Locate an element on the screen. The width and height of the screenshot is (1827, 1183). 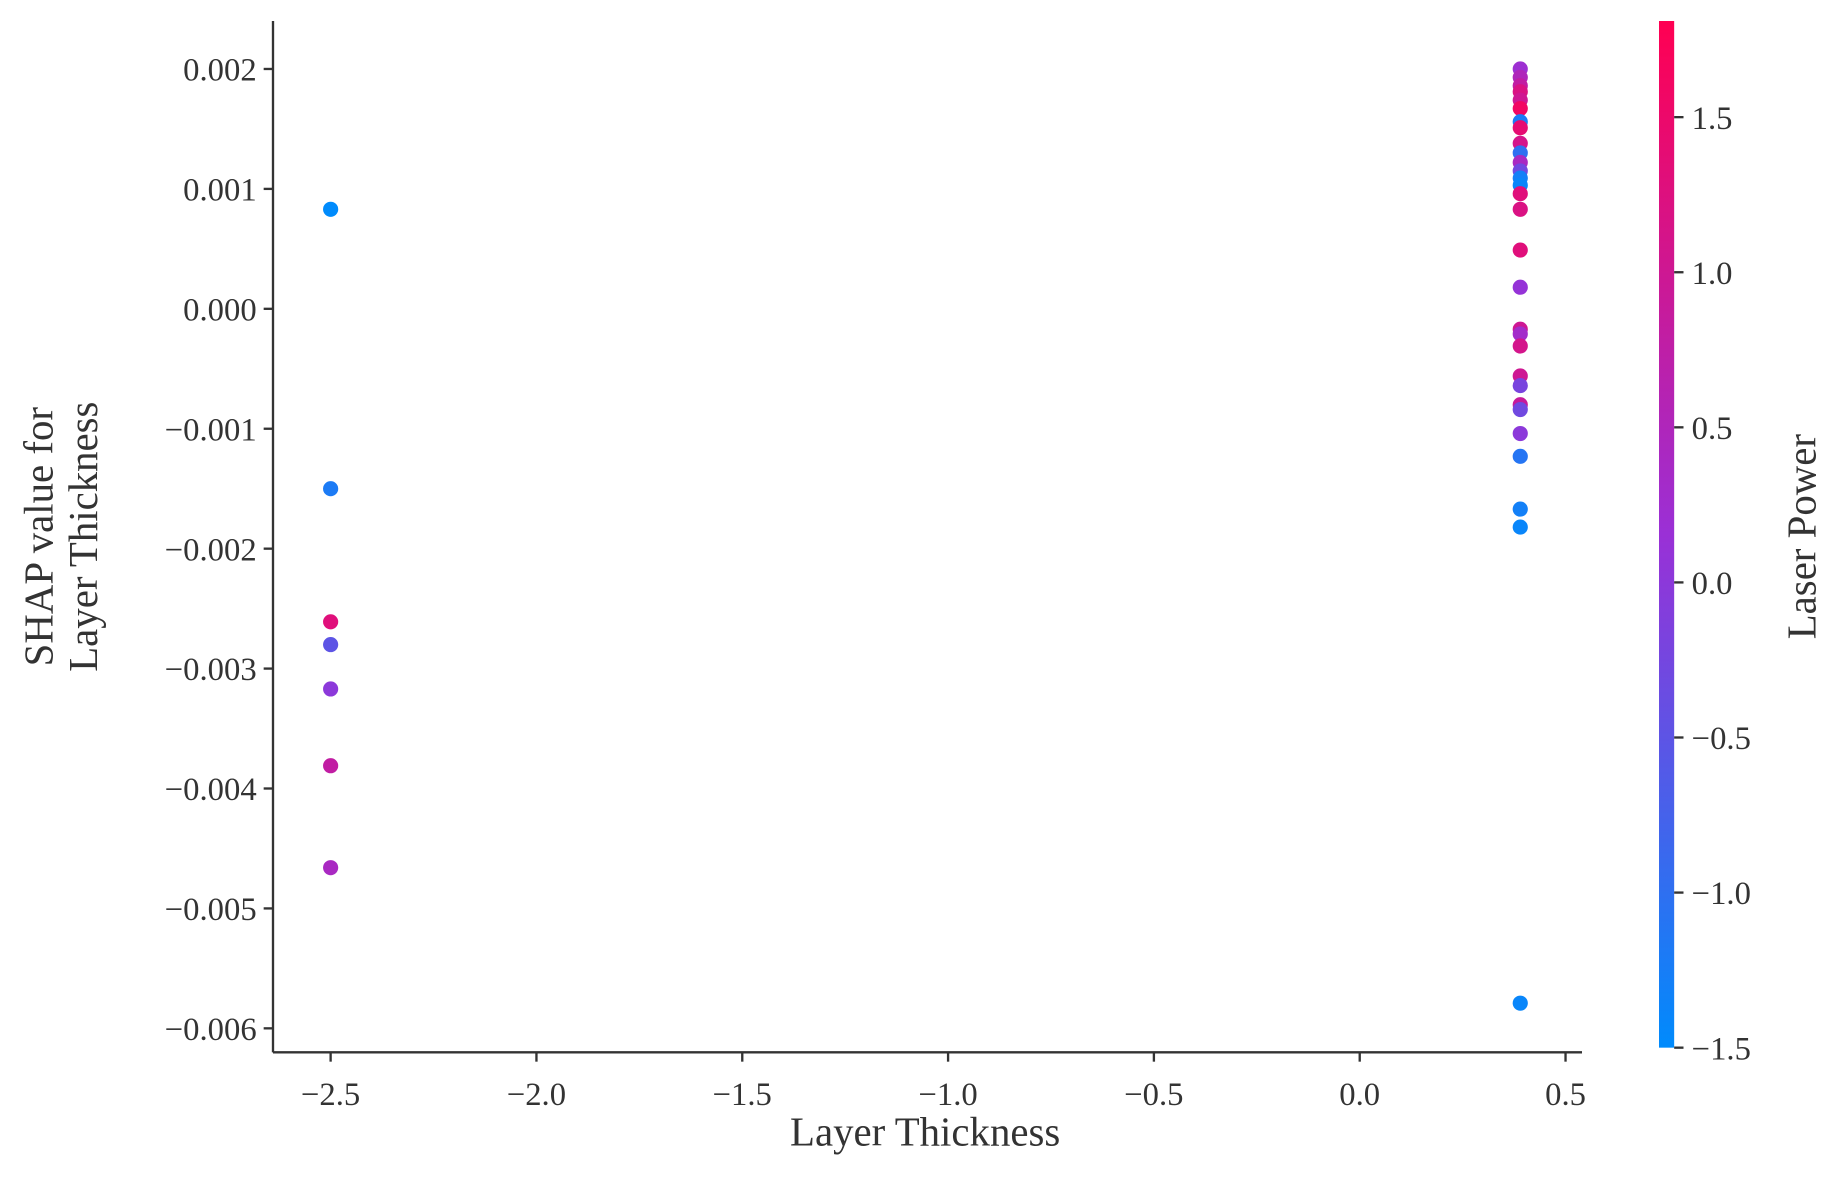
y-tick-label: −0.002 is located at coordinates (211, 550).